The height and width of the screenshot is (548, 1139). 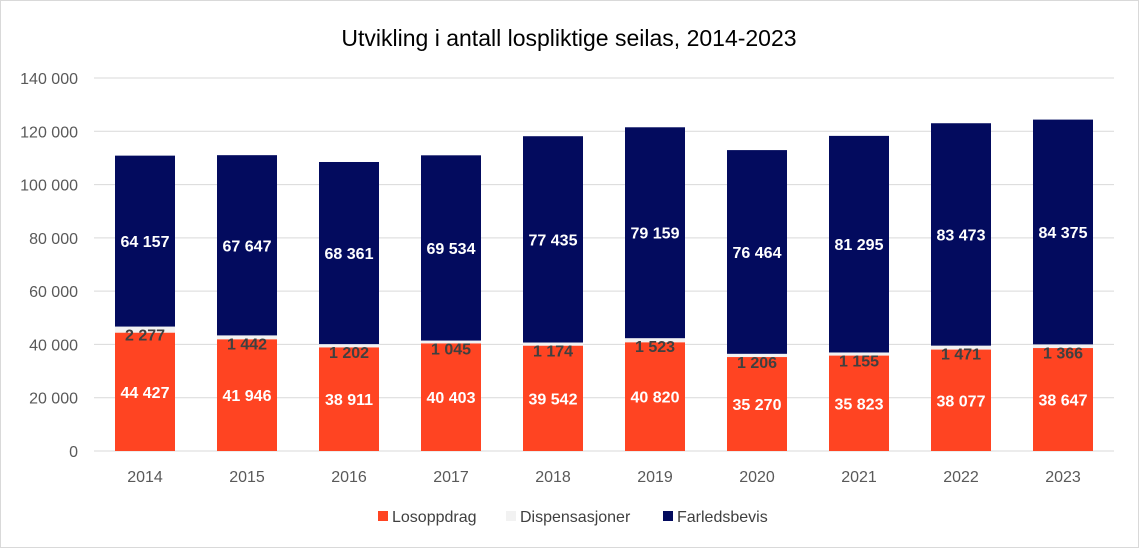 I want to click on legend: Losoppdrag Dispensasjoner Farledsbevis, so click(x=573, y=517).